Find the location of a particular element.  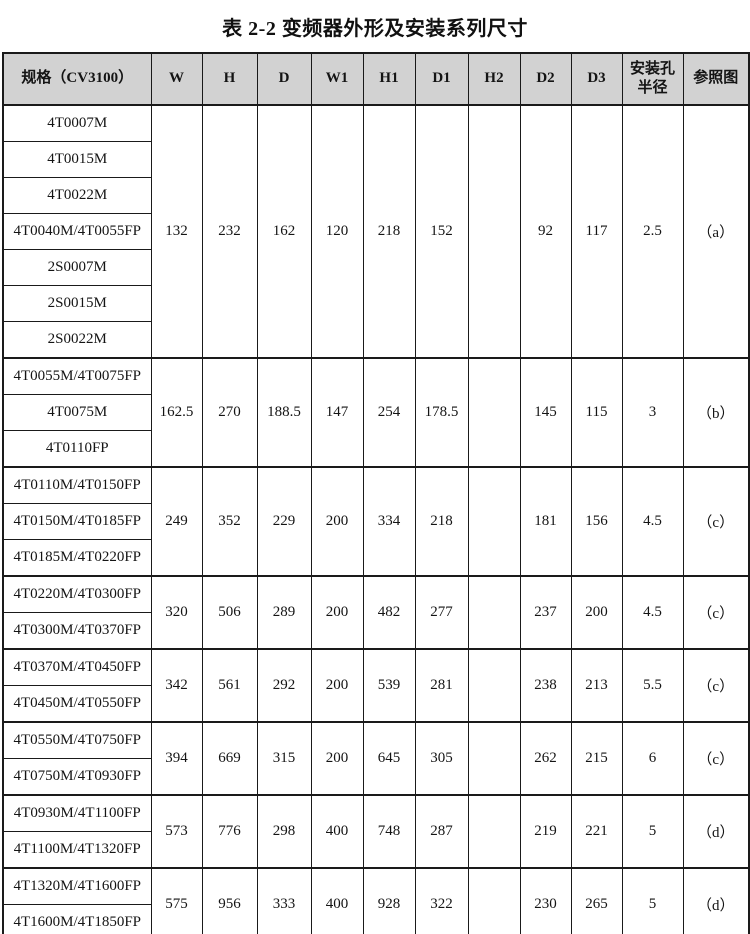

value-cell: 4.5 is located at coordinates (652, 612).